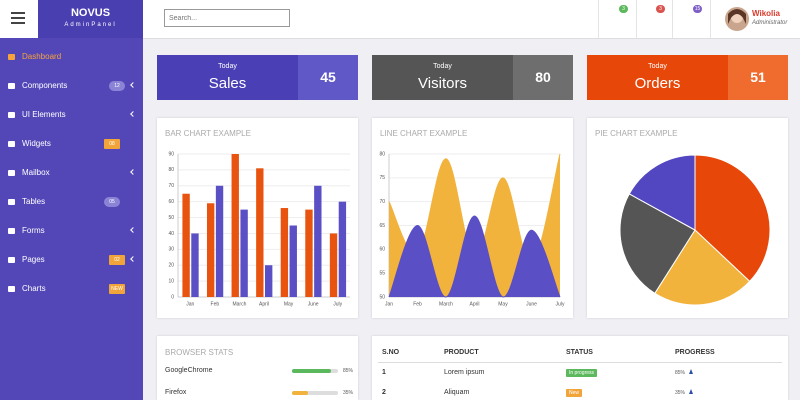  Describe the element at coordinates (348, 371) in the screenshot. I see `progress-label: 85%` at that location.